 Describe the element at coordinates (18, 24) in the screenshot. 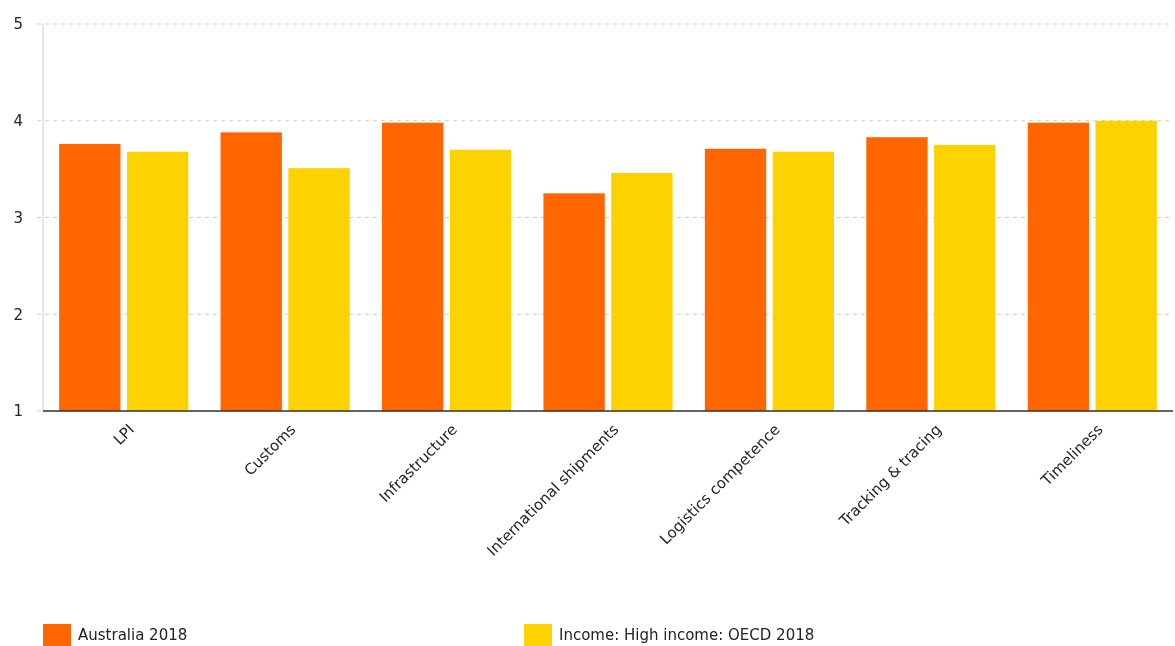

I see `y-tick-label: 5` at that location.